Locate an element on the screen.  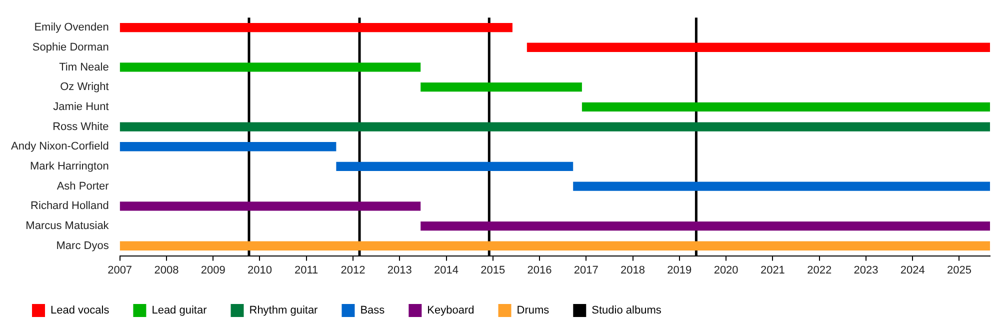
legend-label: Keyboard is located at coordinates (450, 310).